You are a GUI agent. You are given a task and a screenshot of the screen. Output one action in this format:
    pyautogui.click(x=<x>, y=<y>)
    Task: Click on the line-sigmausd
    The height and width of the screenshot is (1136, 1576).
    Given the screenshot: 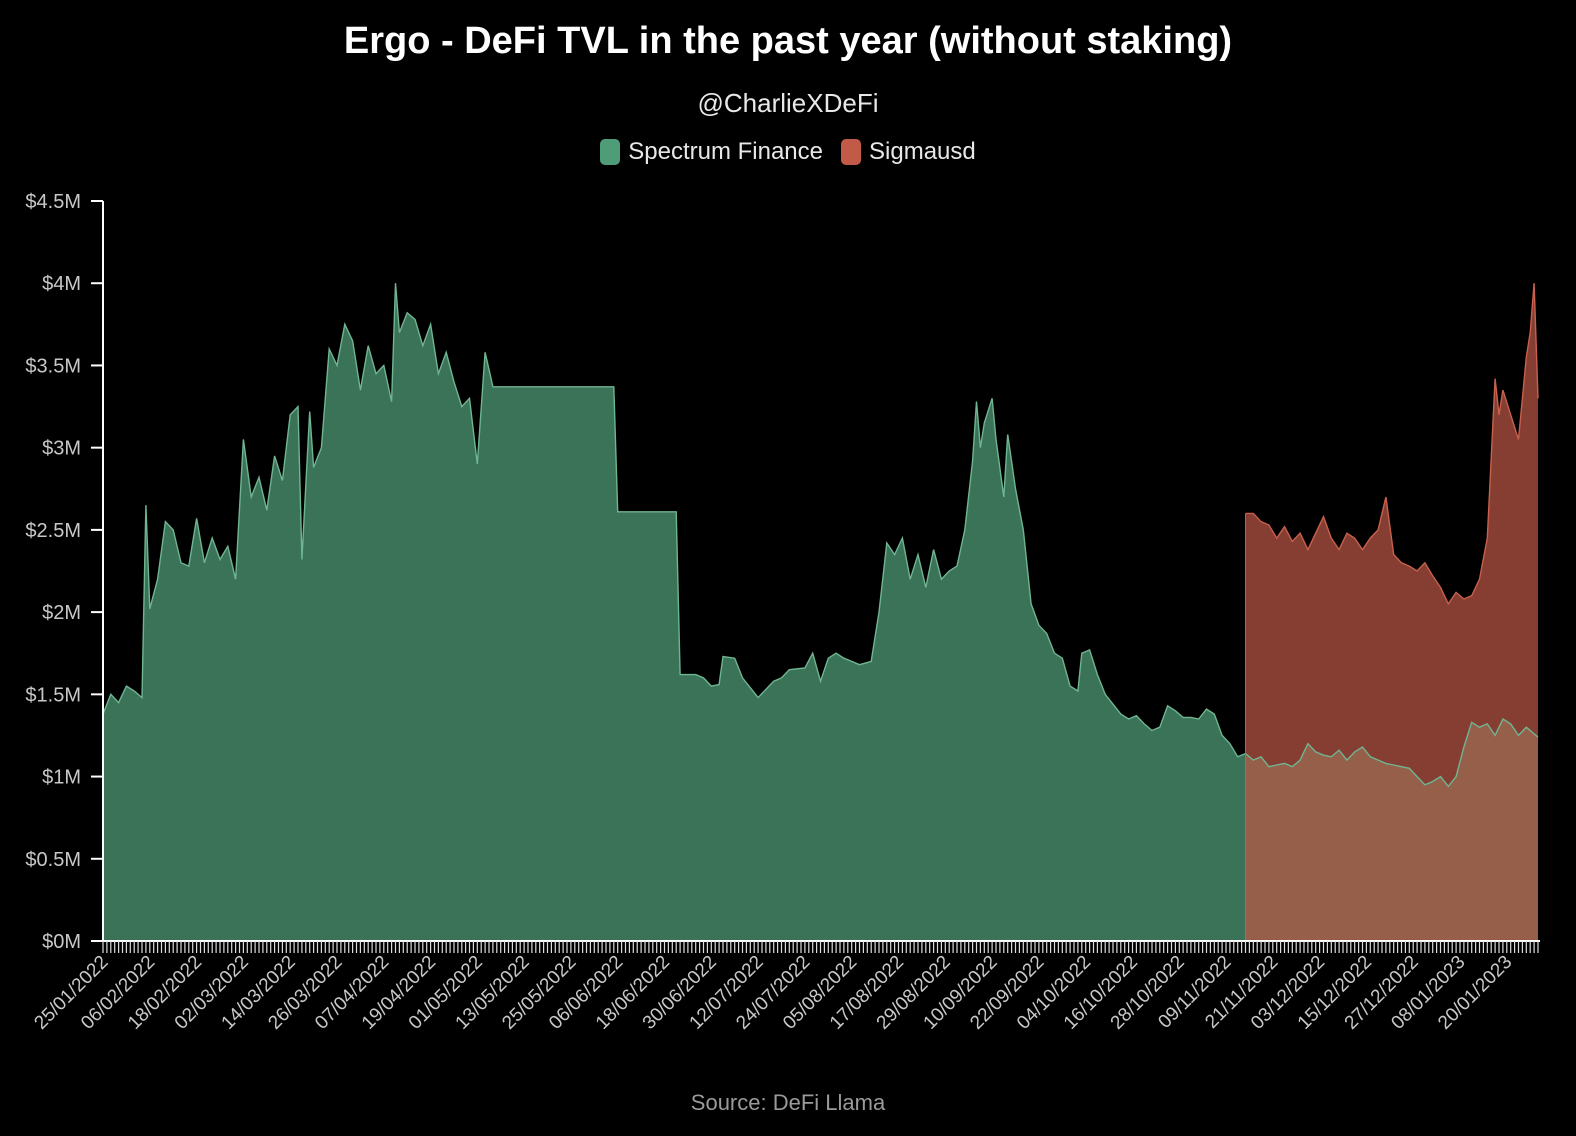 What is the action you would take?
    pyautogui.click(x=1392, y=444)
    